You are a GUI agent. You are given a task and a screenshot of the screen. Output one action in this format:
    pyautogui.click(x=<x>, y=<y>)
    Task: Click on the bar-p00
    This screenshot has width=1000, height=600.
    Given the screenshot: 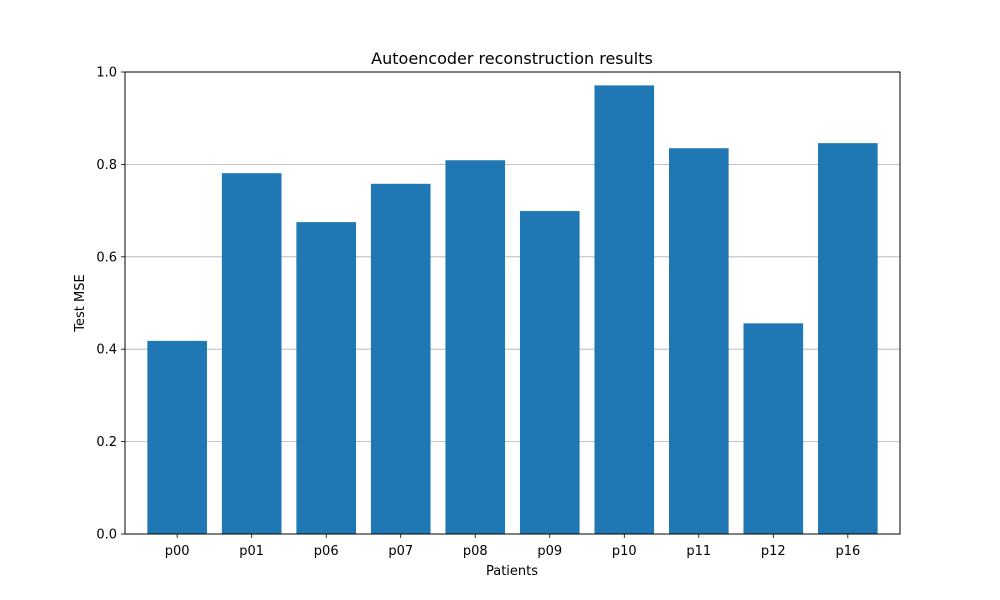 What is the action you would take?
    pyautogui.click(x=177, y=437)
    